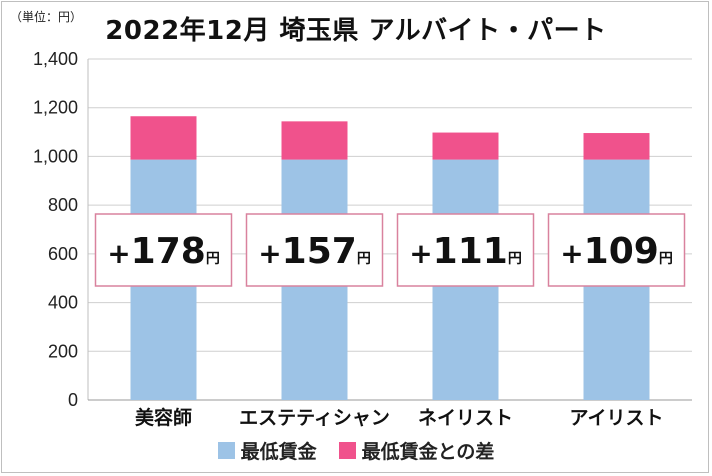 The height and width of the screenshot is (476, 712). What do you see at coordinates (55, 156) in the screenshot?
I see `y-tick-label: 1,000` at bounding box center [55, 156].